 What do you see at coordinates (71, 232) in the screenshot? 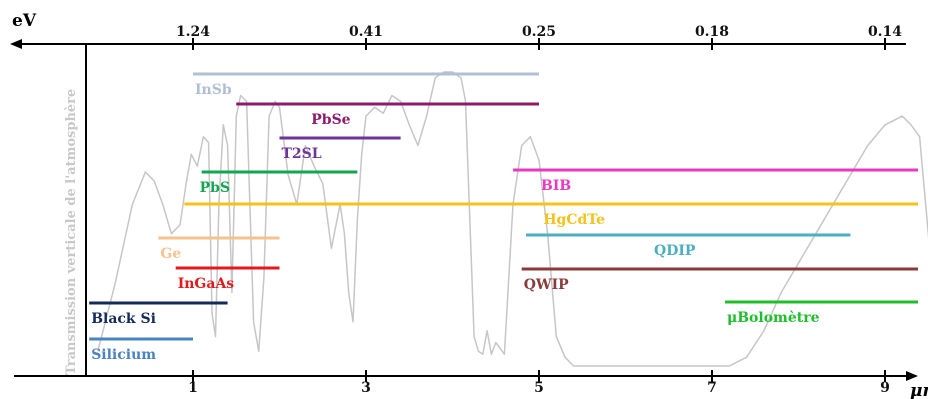
I see `y-axis-label: Transmission verticale de l'atmosphère` at bounding box center [71, 232].